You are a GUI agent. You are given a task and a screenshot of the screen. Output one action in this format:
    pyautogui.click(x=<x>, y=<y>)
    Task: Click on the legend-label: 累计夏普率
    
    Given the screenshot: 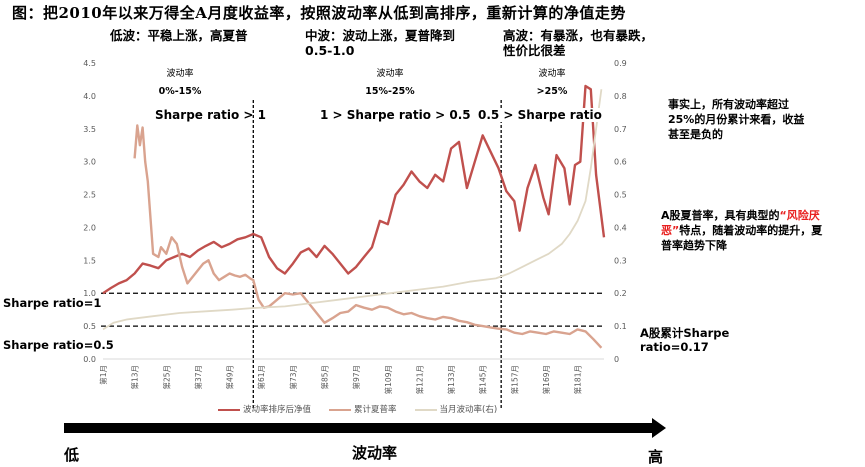 What is the action you would take?
    pyautogui.click(x=375, y=410)
    